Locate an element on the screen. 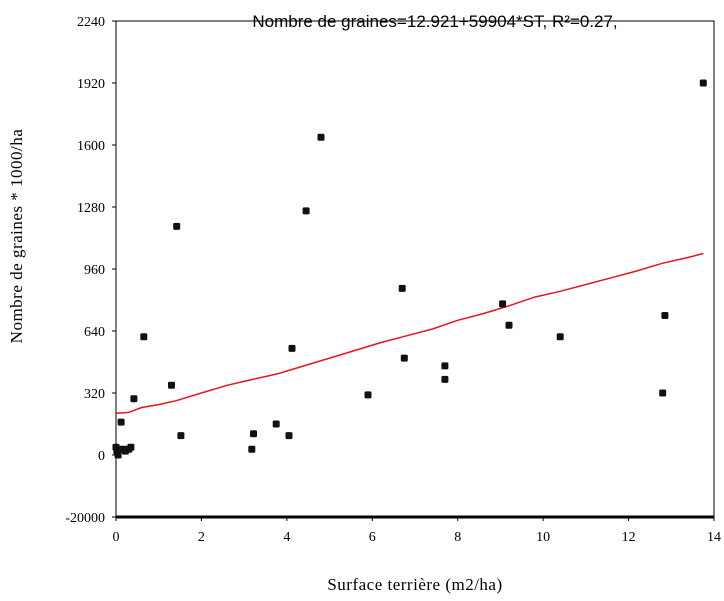  y-tick-label: 640 is located at coordinates (94, 332).